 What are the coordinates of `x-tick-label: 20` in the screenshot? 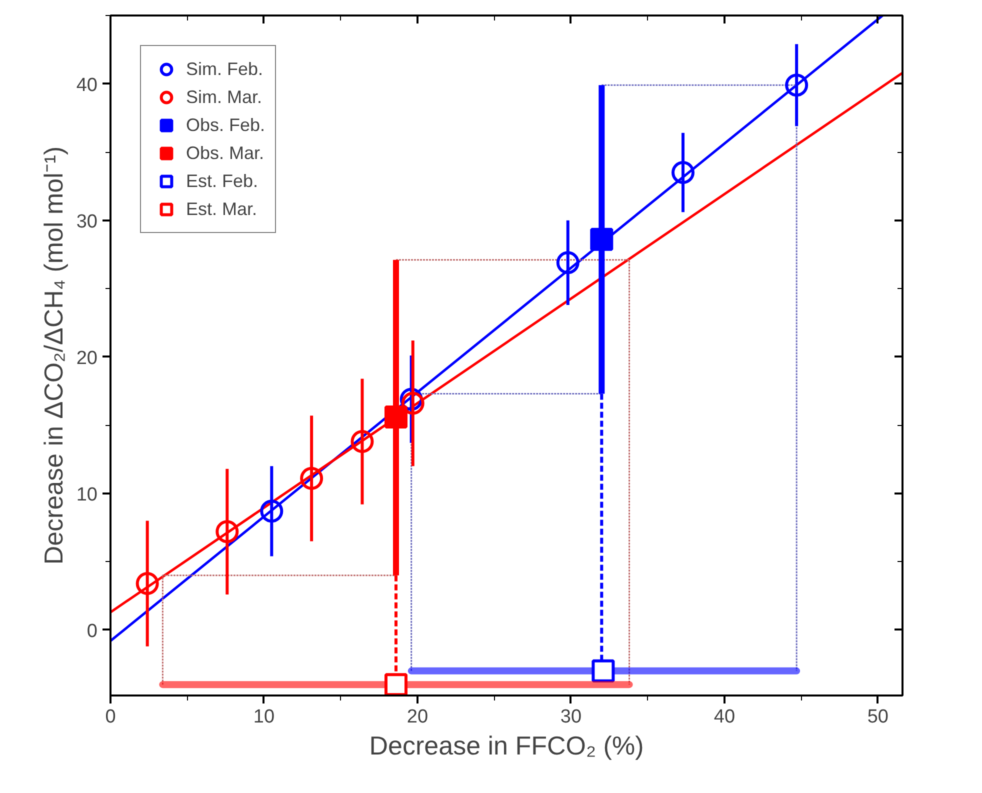 It's located at (417, 717).